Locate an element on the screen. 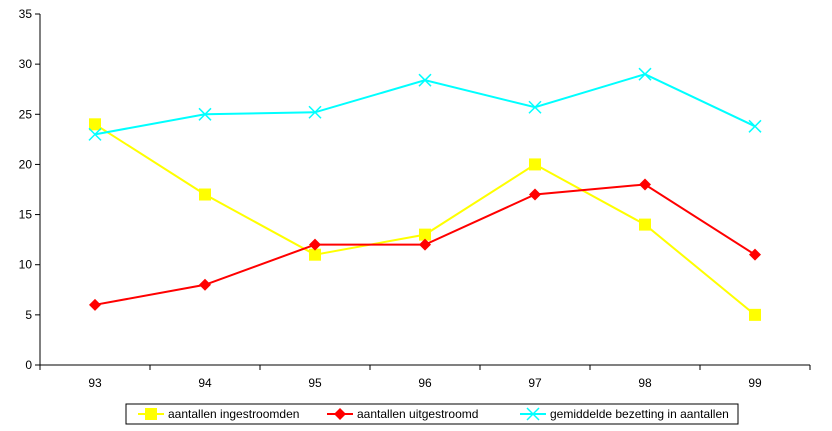 Image resolution: width=832 pixels, height=431 pixels. x-tick-label: 98 is located at coordinates (645, 383).